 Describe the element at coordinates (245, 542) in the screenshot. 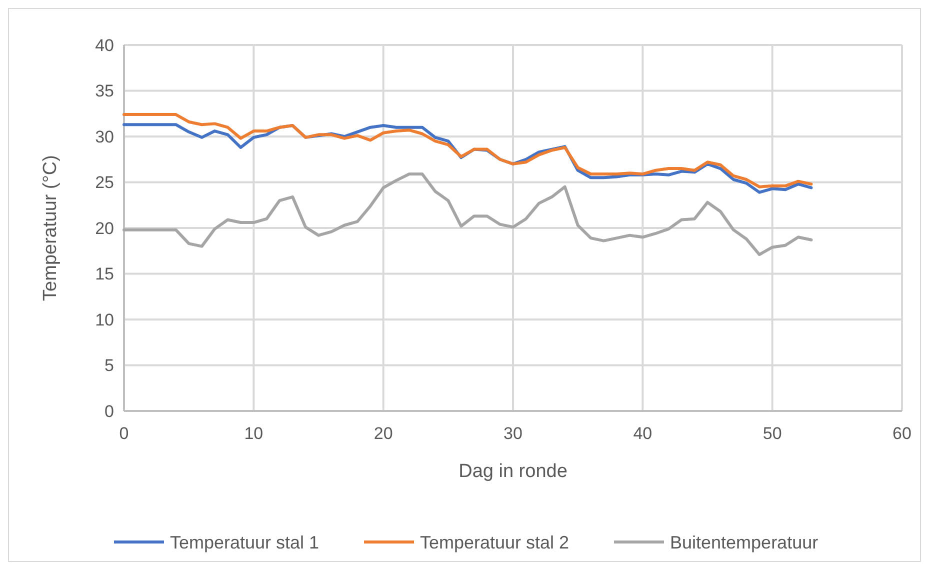

I see `legend-label: Temperatuur stal 1` at that location.